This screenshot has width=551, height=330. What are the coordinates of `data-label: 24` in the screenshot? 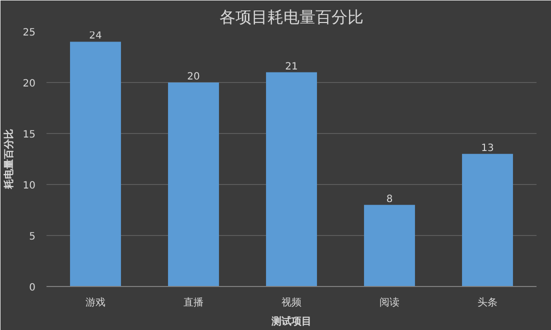 It's located at (95, 36).